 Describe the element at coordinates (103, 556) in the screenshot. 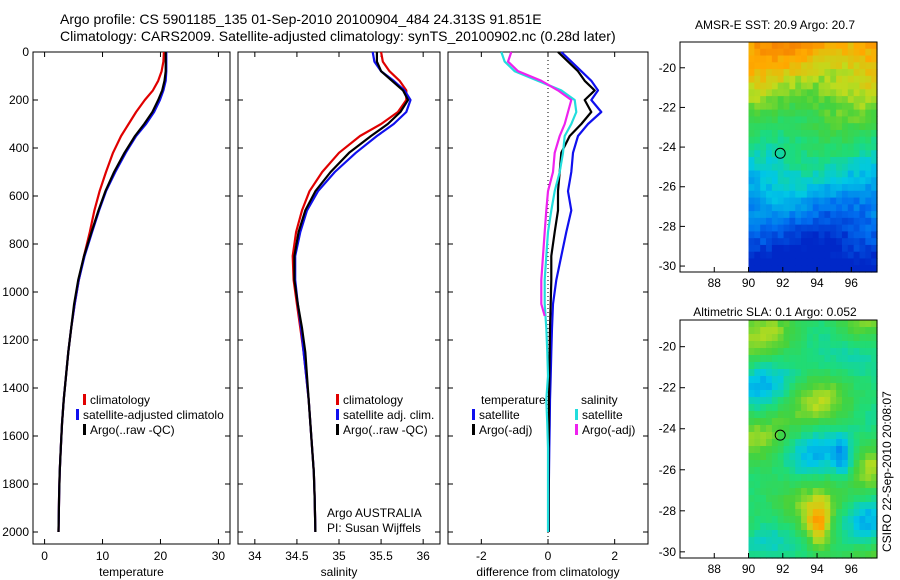

I see `x-tick-label-temperature: 10` at that location.